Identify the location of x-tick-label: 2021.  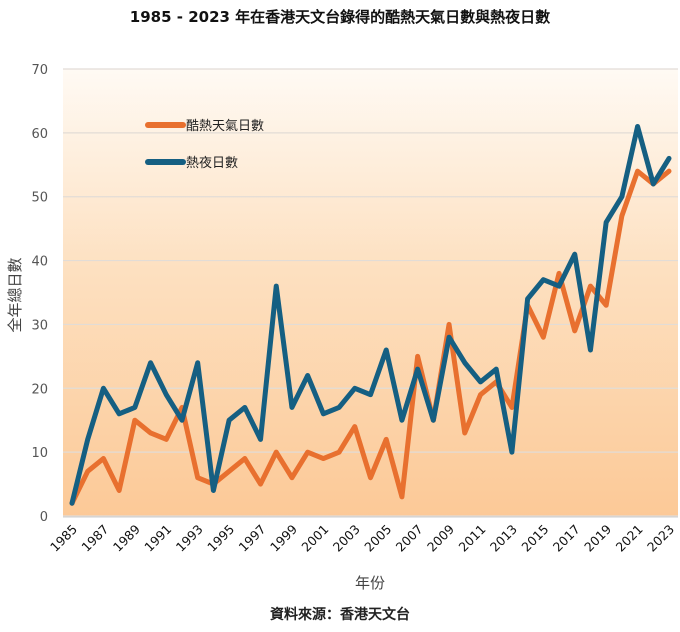
(629, 538).